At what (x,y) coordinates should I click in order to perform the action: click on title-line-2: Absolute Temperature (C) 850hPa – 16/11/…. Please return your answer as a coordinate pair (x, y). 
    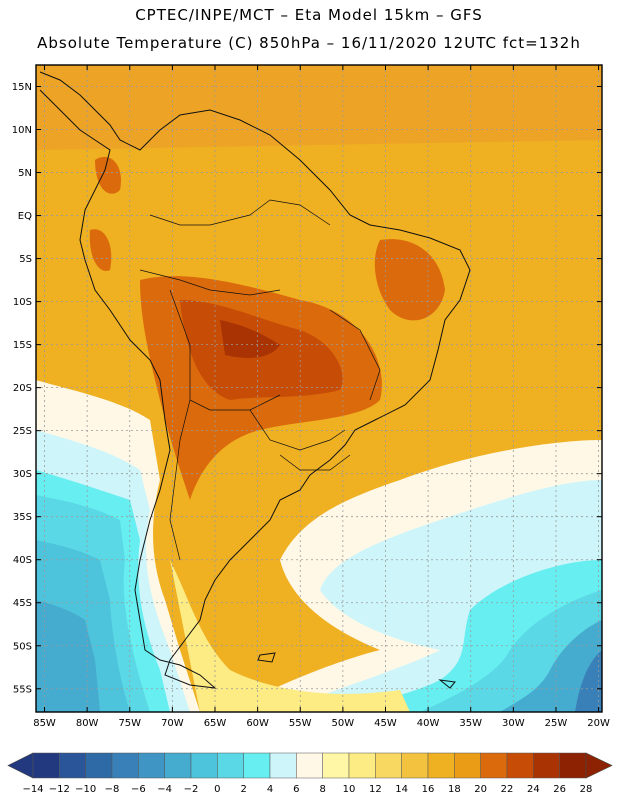
    Looking at the image, I should click on (309, 43).